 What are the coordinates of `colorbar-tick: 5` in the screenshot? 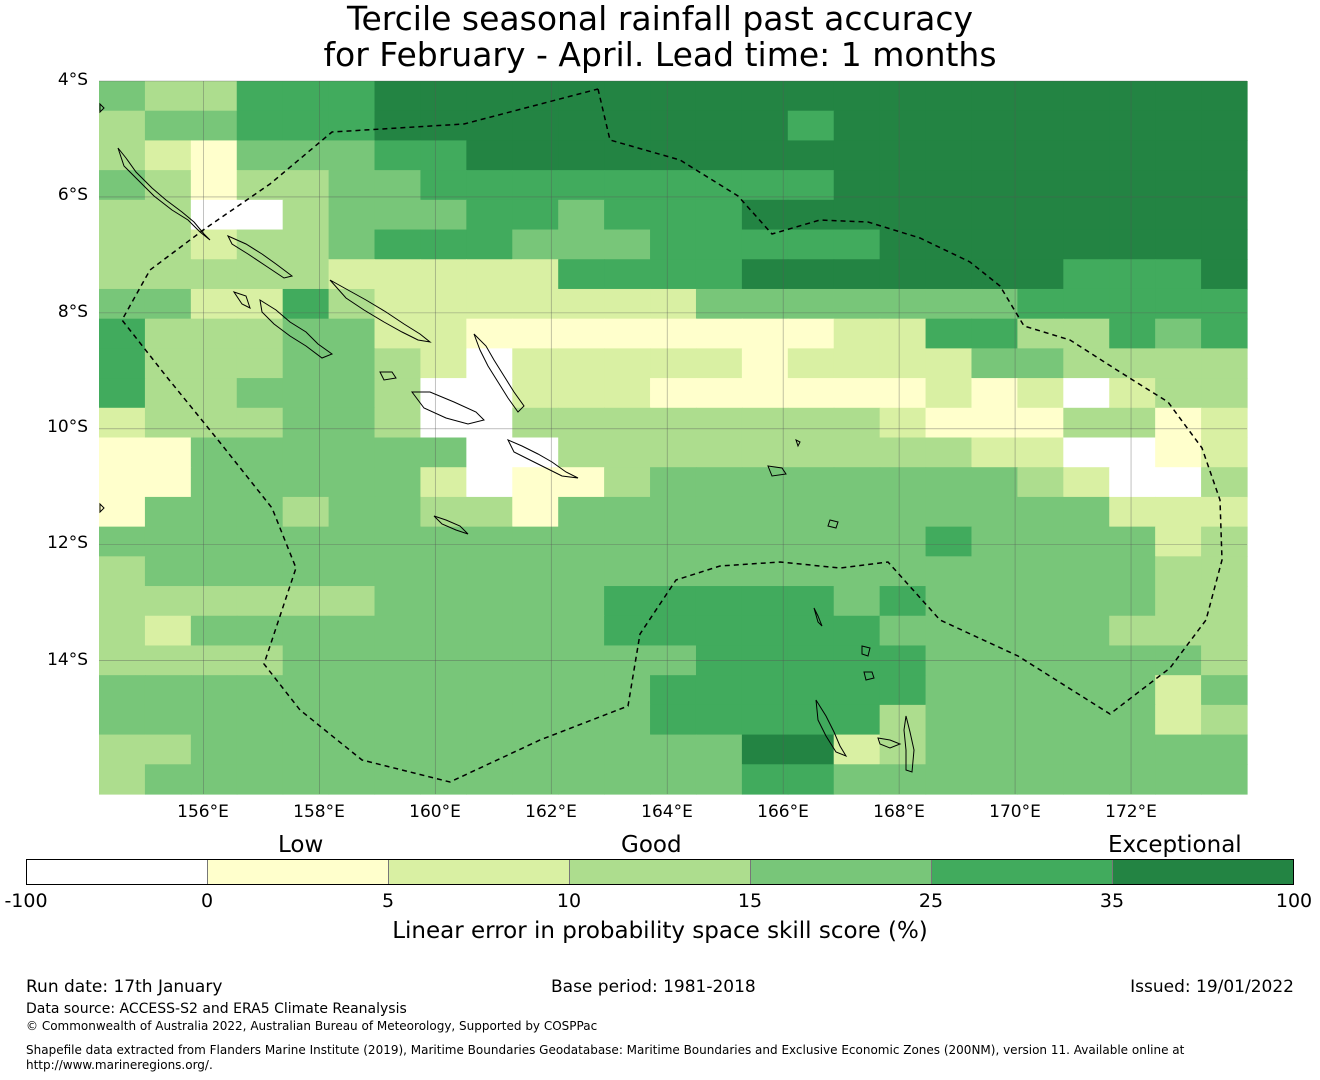 It's located at (388, 901).